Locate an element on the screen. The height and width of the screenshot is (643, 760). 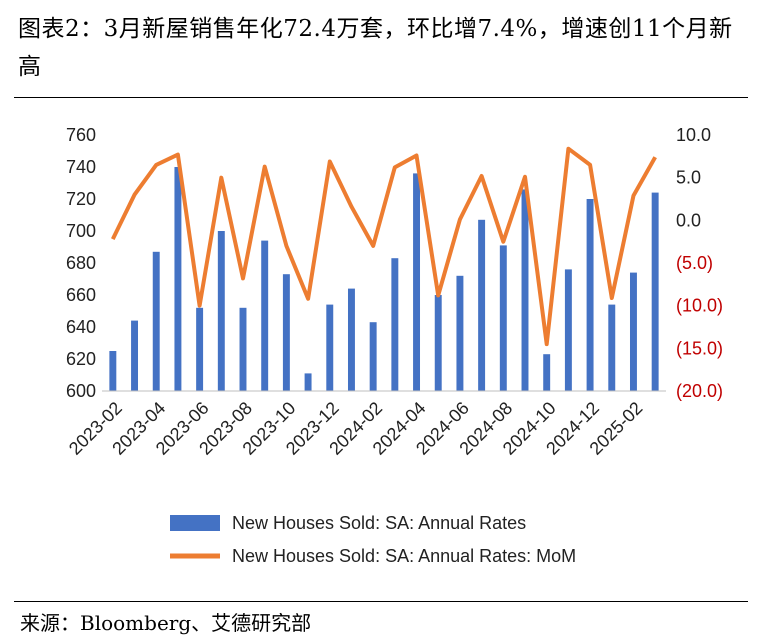
right-tick-label: (15.0) is located at coordinates (699, 348).